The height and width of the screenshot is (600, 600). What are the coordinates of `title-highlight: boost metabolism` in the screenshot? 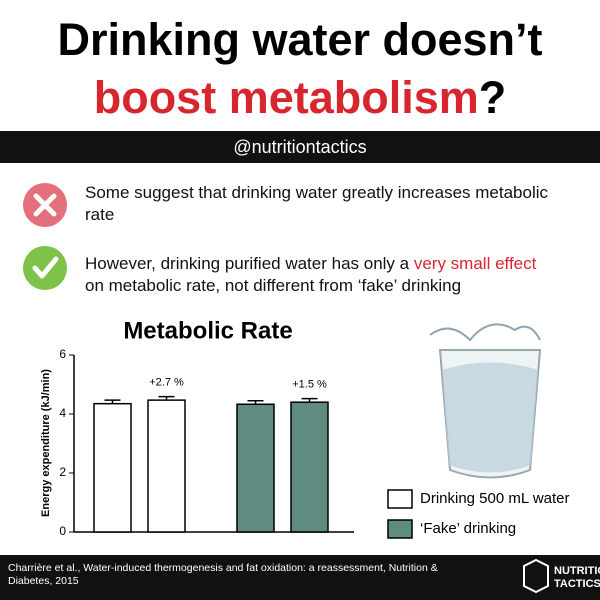 It's located at (286, 97).